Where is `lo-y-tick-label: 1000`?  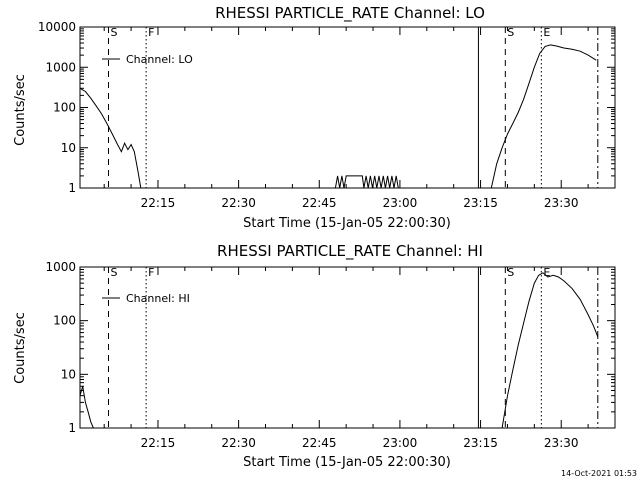 lo-y-tick-label: 1000 is located at coordinates (60, 67).